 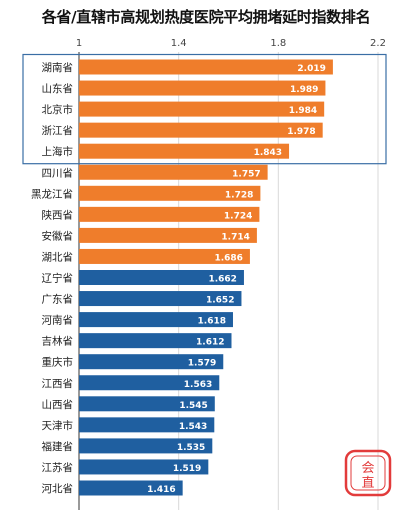 What do you see at coordinates (179, 43) in the screenshot?
I see `x-tick-label: 1.4` at bounding box center [179, 43].